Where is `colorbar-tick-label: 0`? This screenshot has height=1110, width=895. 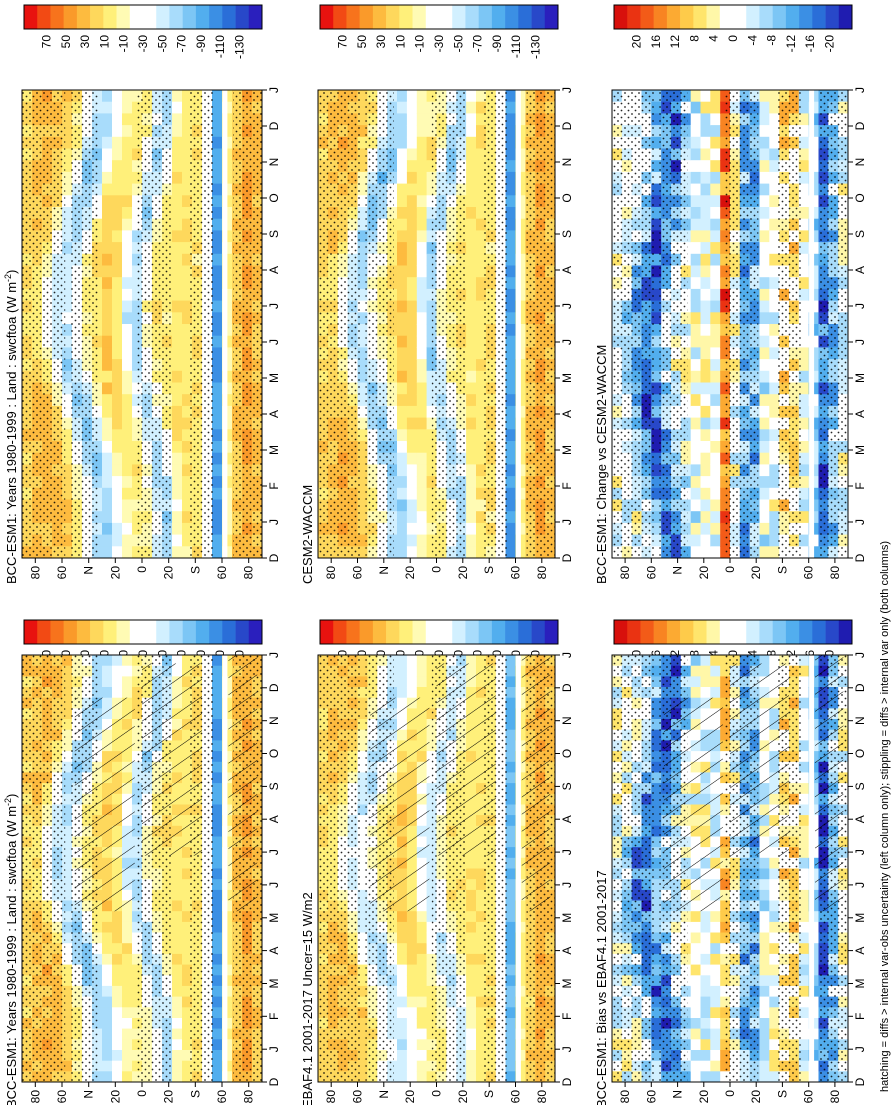 colorbar-tick-label: 0 is located at coordinates (733, 38).